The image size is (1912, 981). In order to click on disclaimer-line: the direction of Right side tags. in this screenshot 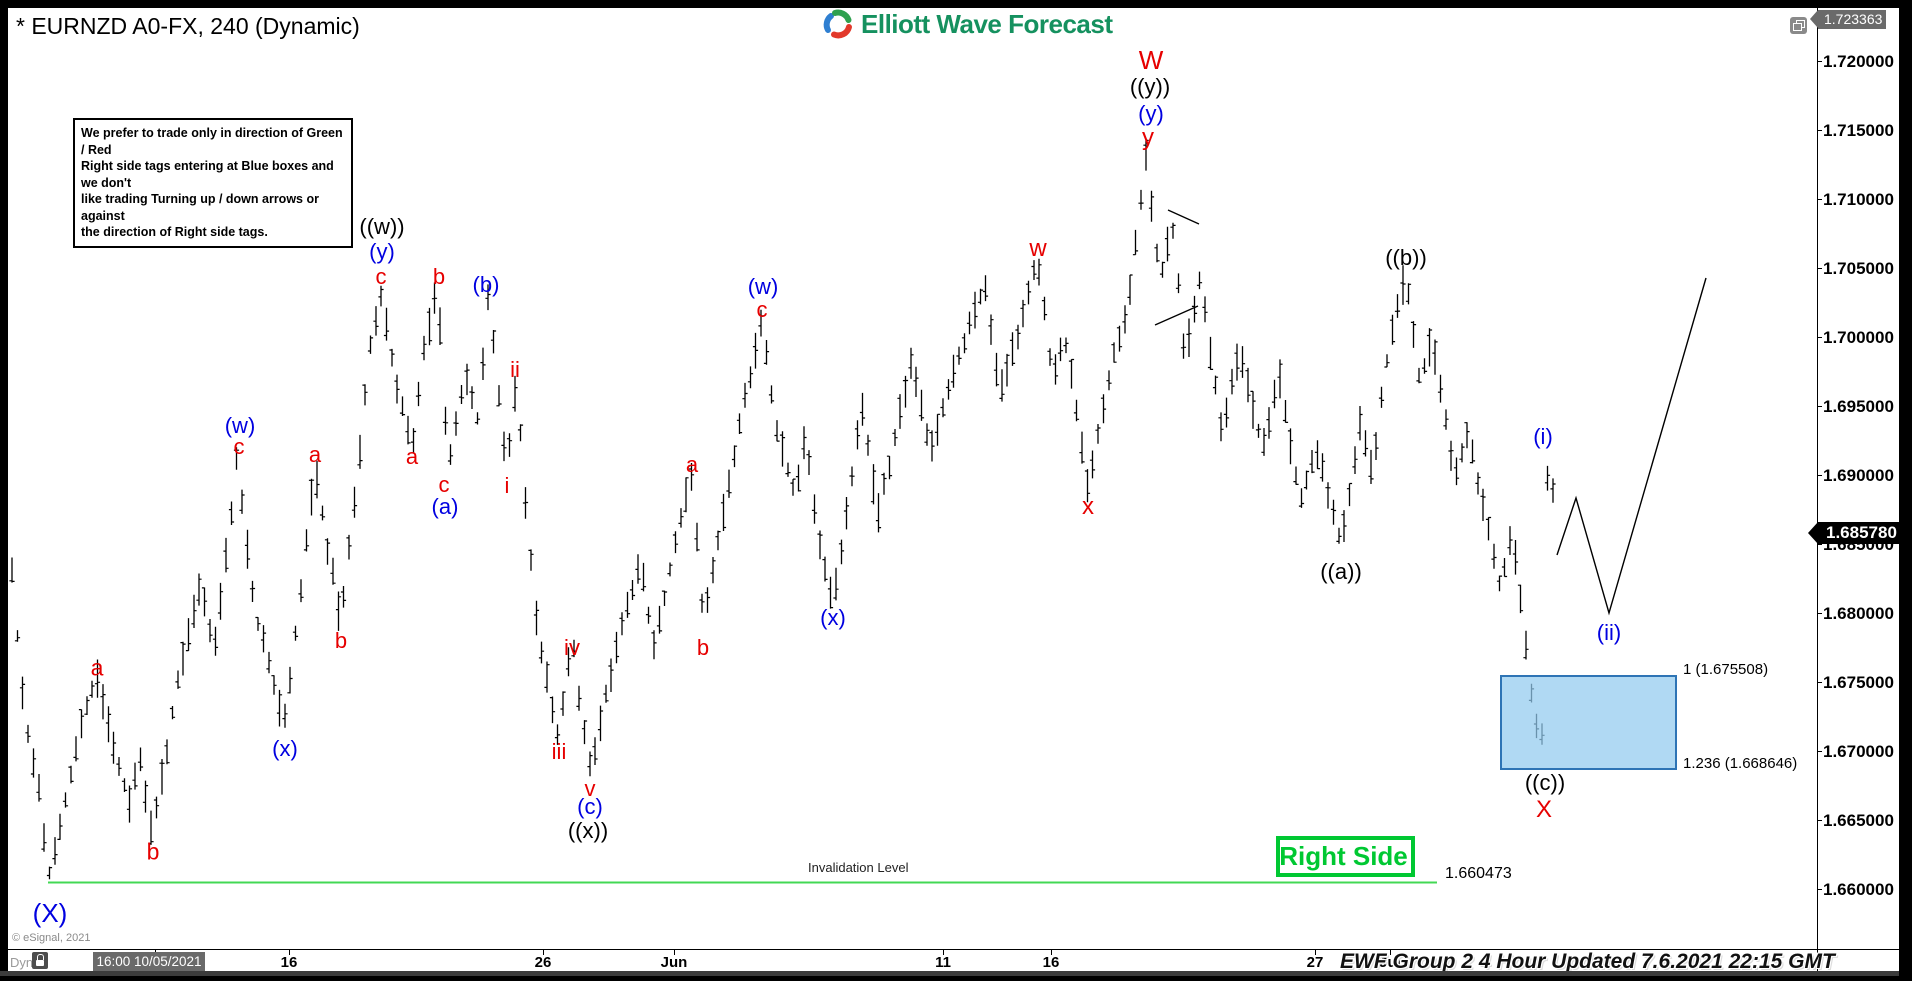, I will do `click(174, 232)`.